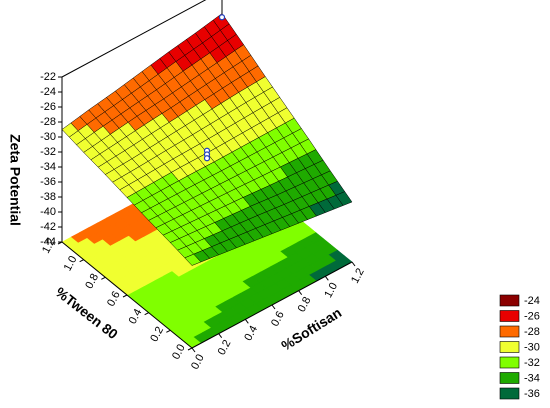  I want to click on x-tick-label: 0.8, so click(305, 304).